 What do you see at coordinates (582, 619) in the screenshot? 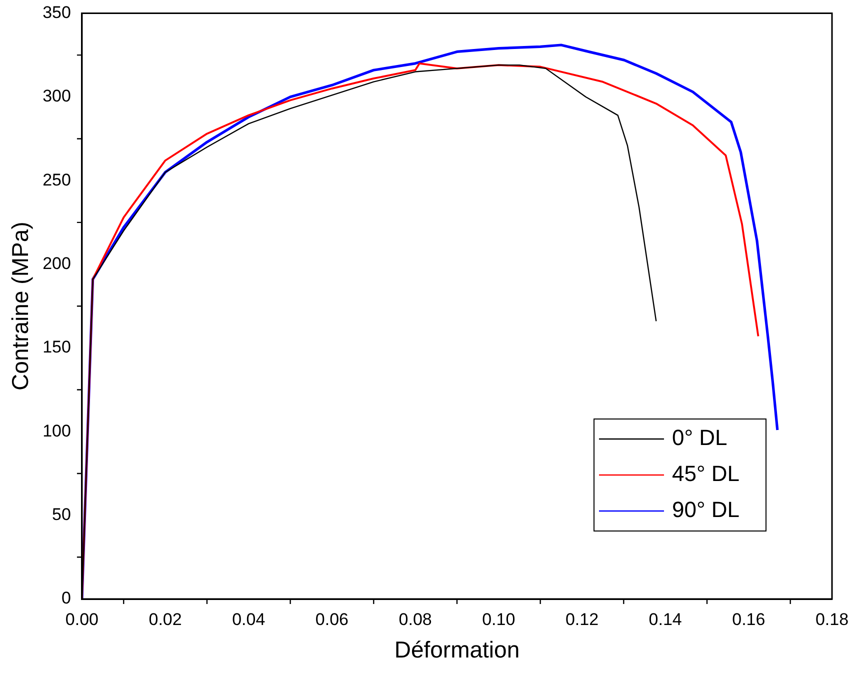
I see `x-tick-label: 0.12` at bounding box center [582, 619].